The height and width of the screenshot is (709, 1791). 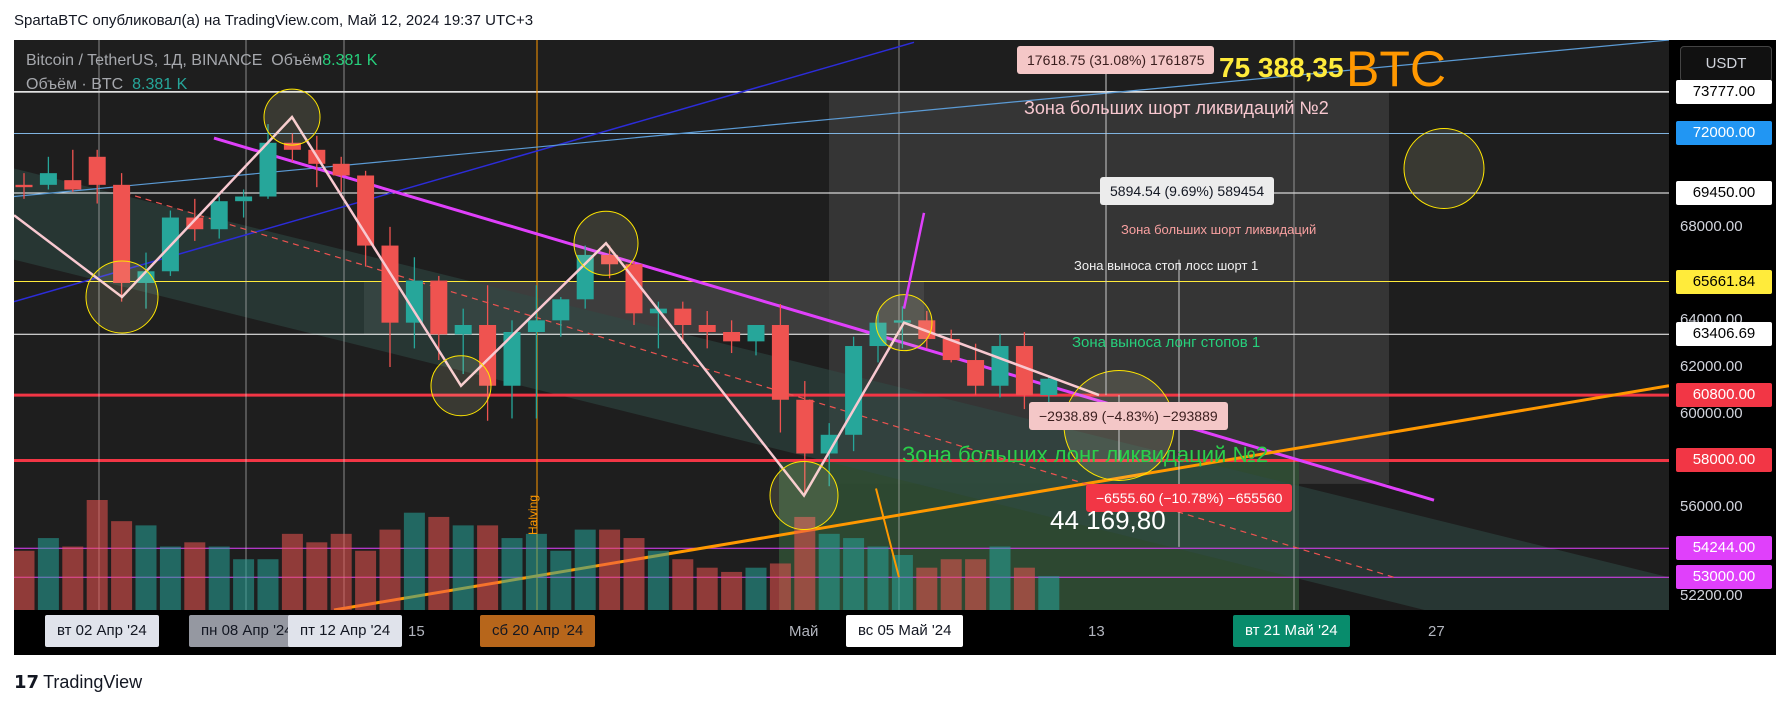 What do you see at coordinates (247, 631) in the screenshot?
I see `time-marker-box: пн 08 Апр '24` at bounding box center [247, 631].